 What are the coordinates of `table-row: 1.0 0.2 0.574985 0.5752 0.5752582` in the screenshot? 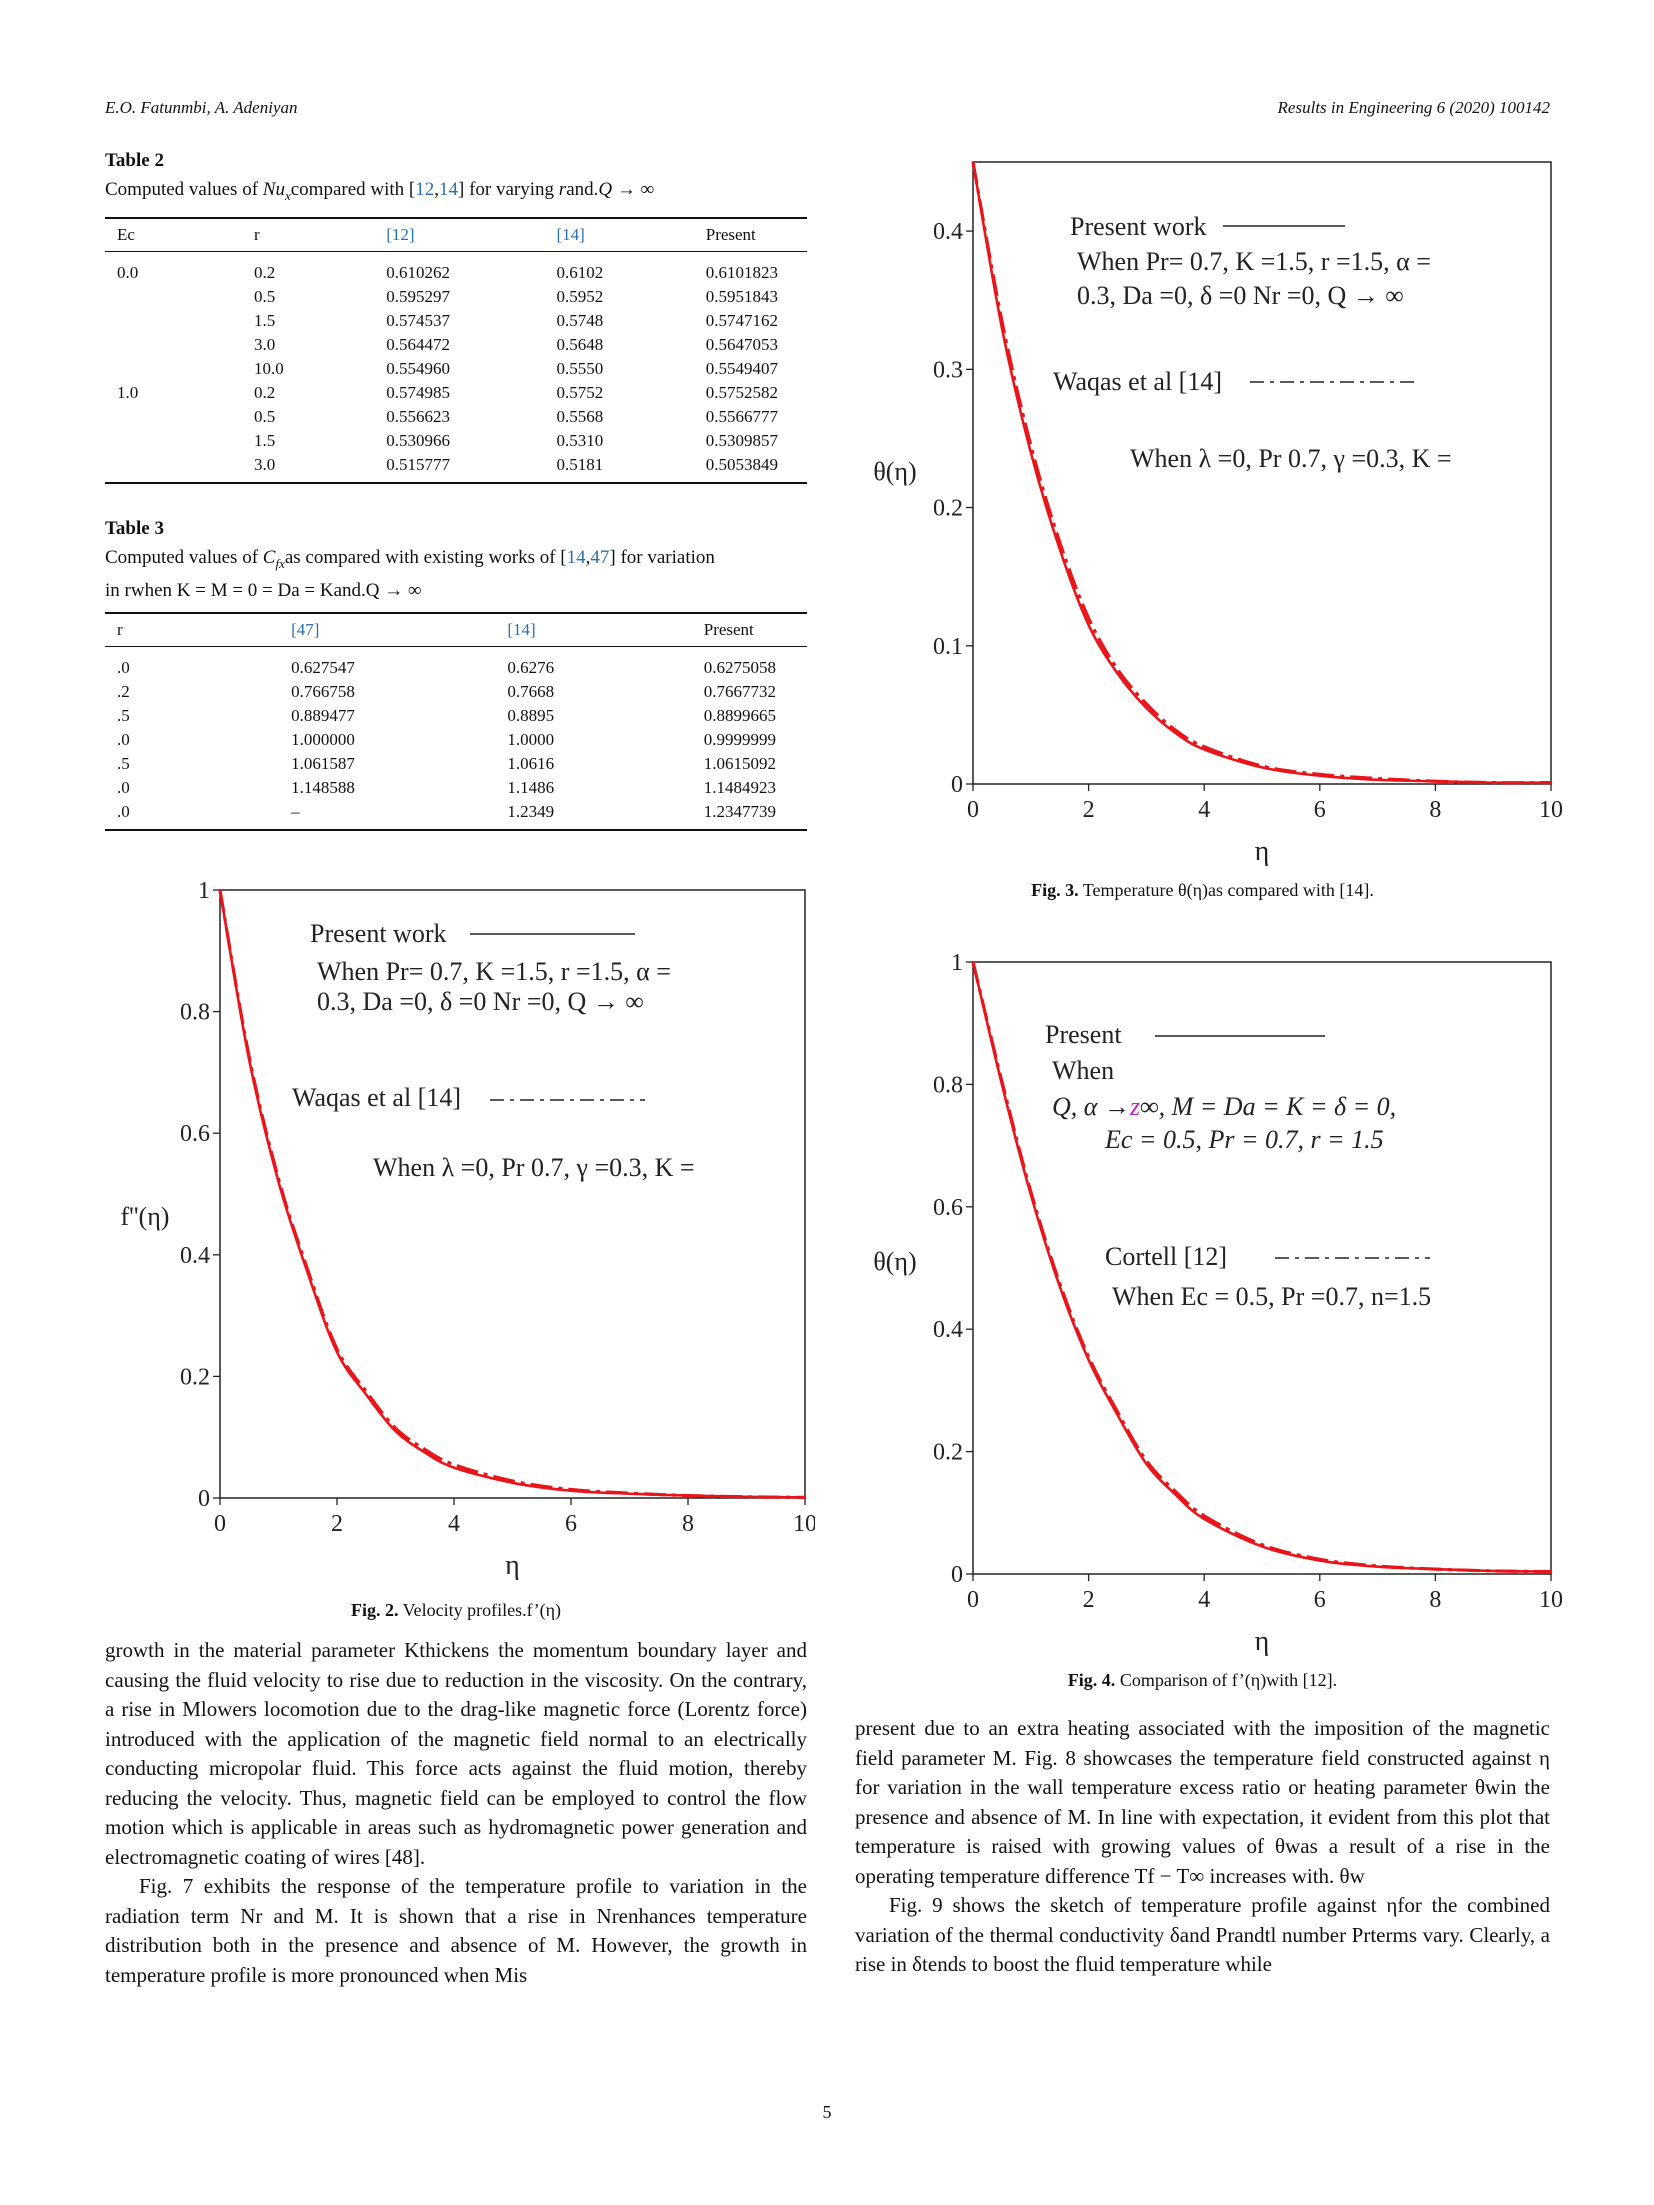 It's located at (456, 393).